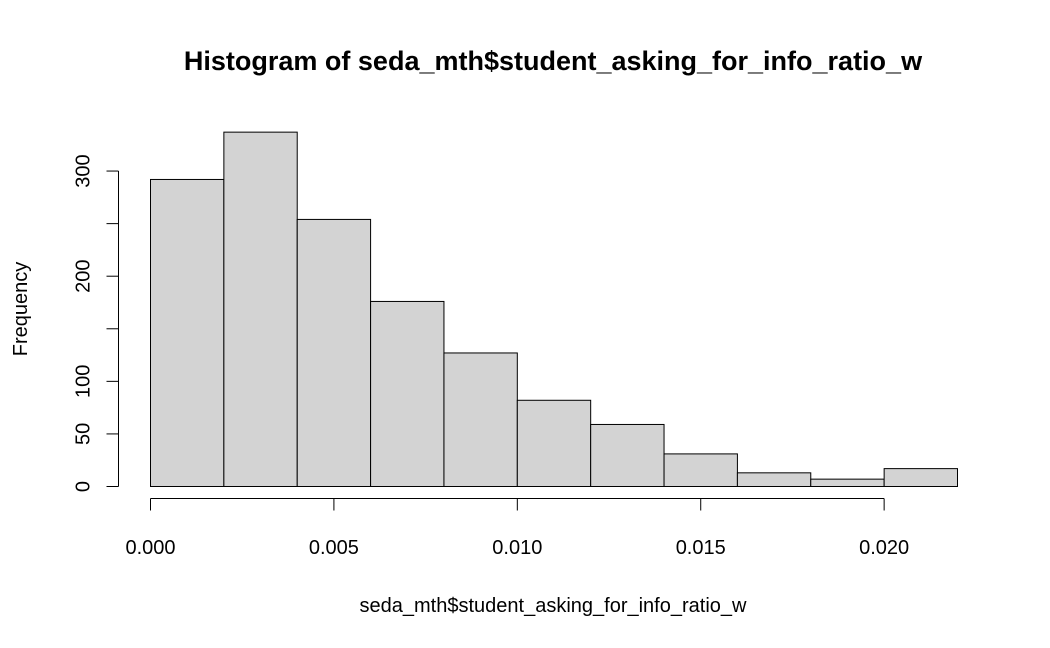 Image resolution: width=1050 pixels, height=648 pixels. What do you see at coordinates (84, 434) in the screenshot?
I see `y-tick-label: 50` at bounding box center [84, 434].